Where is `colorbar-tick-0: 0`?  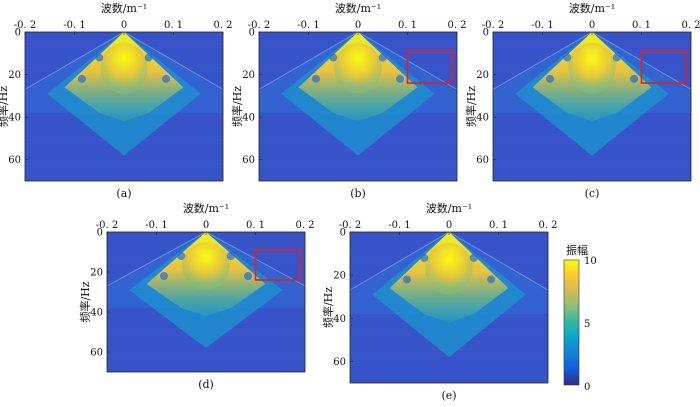
colorbar-tick-0: 0 is located at coordinates (587, 387).